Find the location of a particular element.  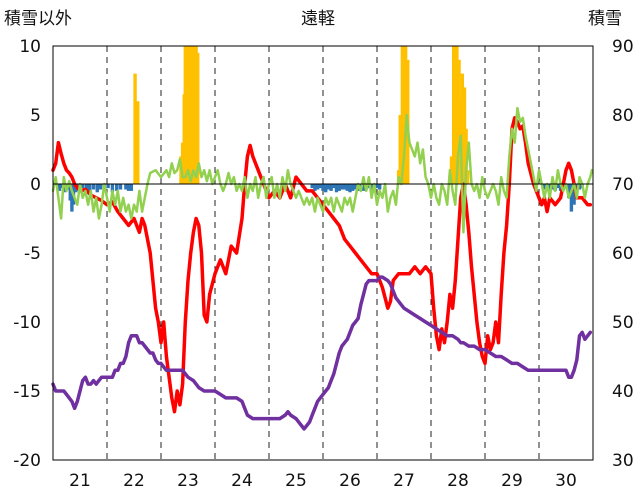

left-axis-ticks: -20 -15 -10 -5 0 5 10 is located at coordinates (27, 254).